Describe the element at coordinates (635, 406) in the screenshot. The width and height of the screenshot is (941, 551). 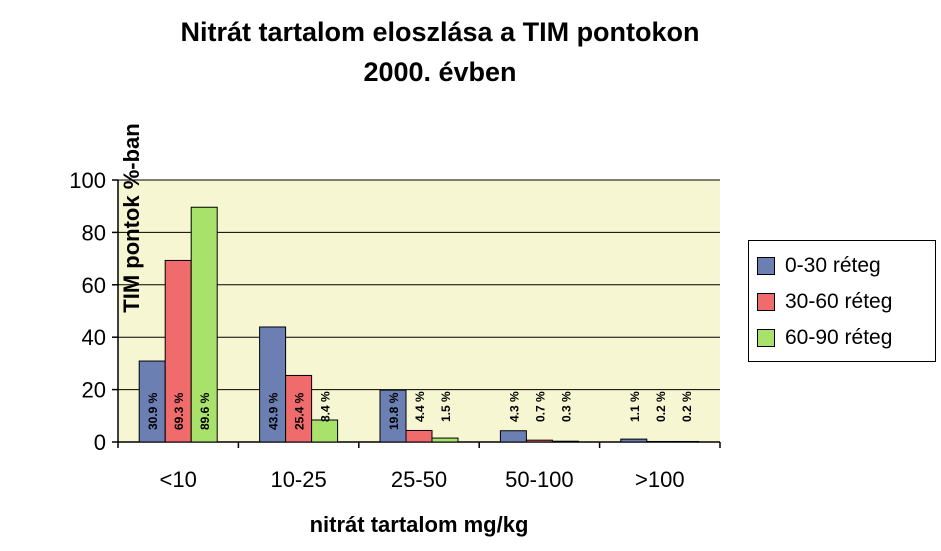
I see `data-label: 1.1 %` at that location.